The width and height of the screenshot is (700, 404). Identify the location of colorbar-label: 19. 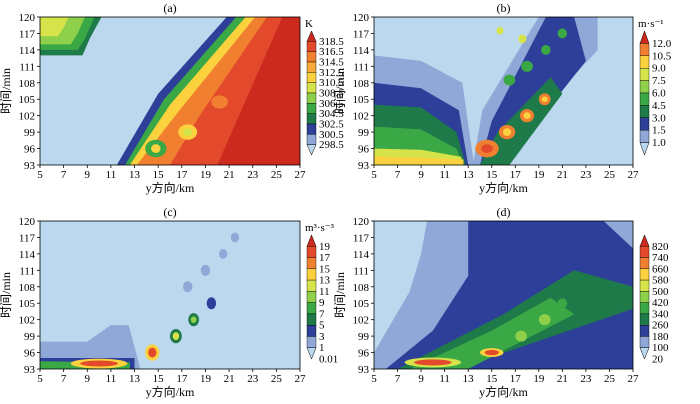
(325, 247).